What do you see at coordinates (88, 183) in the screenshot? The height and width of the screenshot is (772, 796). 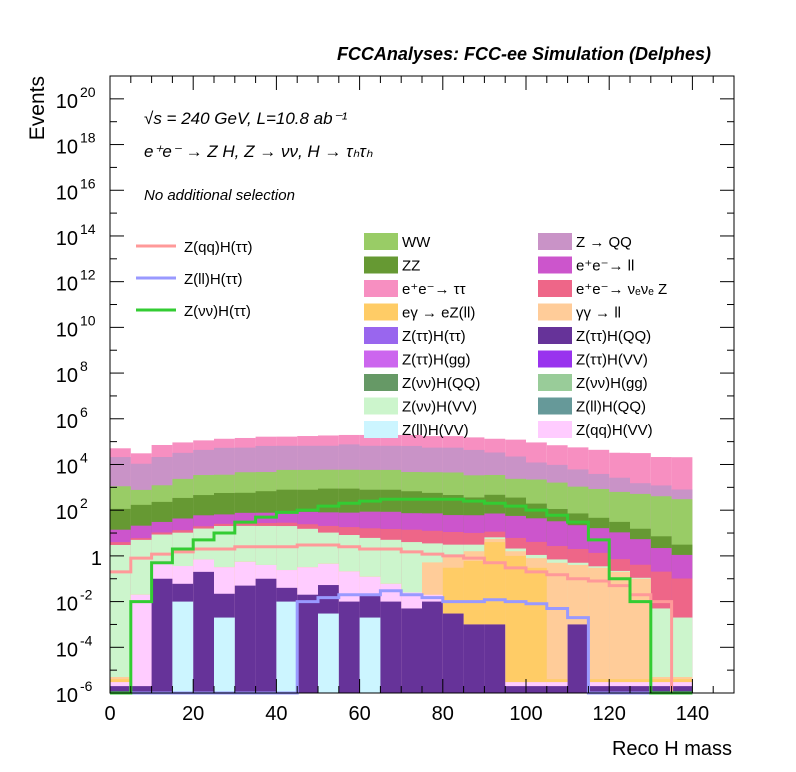 I see `y-tick-exponent: 16` at bounding box center [88, 183].